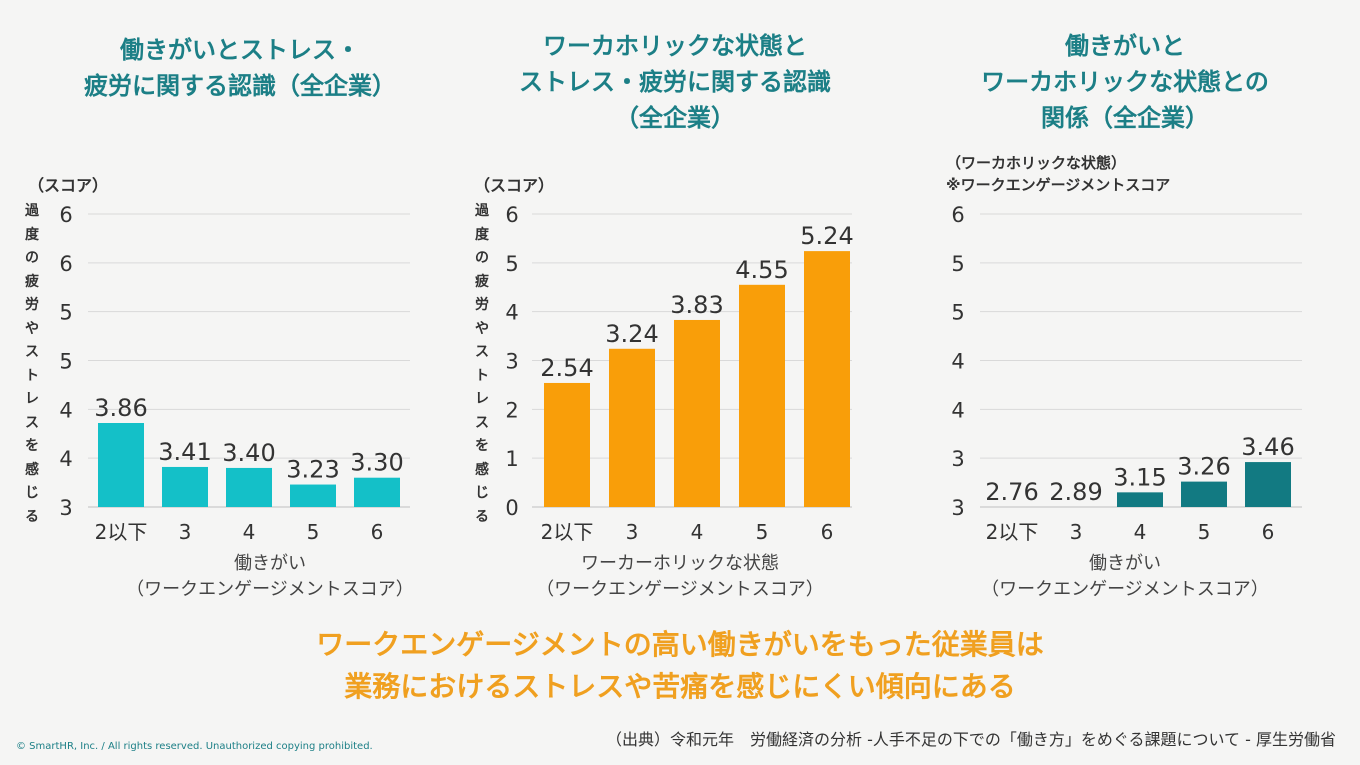  Describe the element at coordinates (826, 236) in the screenshot. I see `chart2-value-label: 5.24` at that location.